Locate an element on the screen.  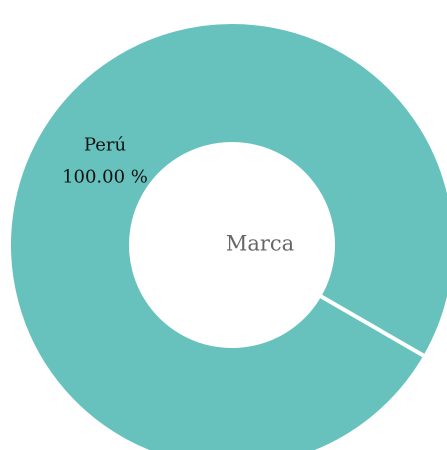
center-label: Marca is located at coordinates (260, 244).